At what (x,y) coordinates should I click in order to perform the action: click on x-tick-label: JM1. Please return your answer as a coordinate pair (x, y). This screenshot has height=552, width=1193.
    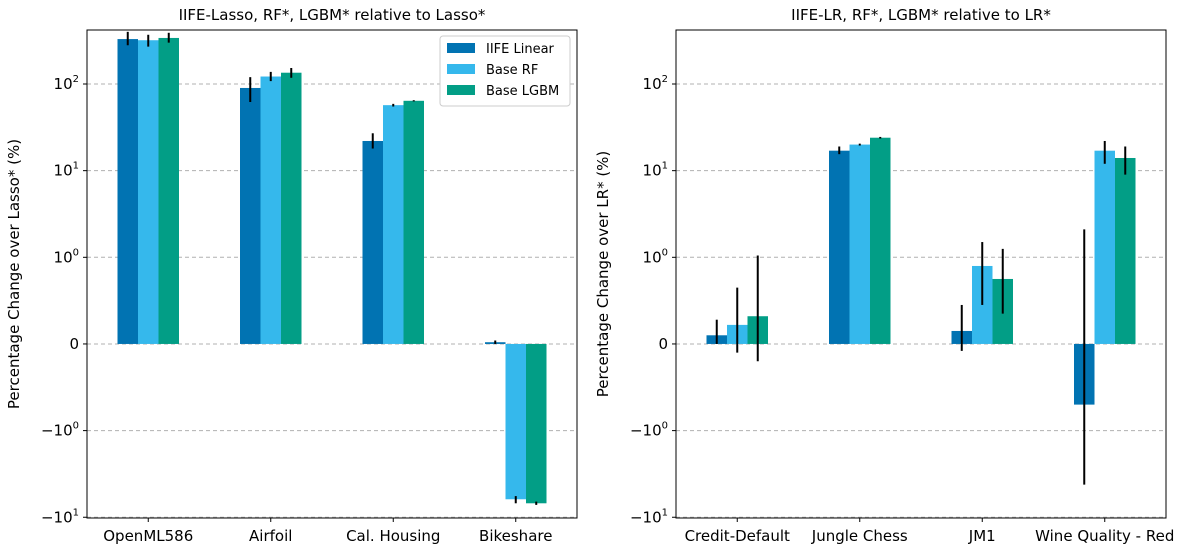
    Looking at the image, I should click on (982, 536).